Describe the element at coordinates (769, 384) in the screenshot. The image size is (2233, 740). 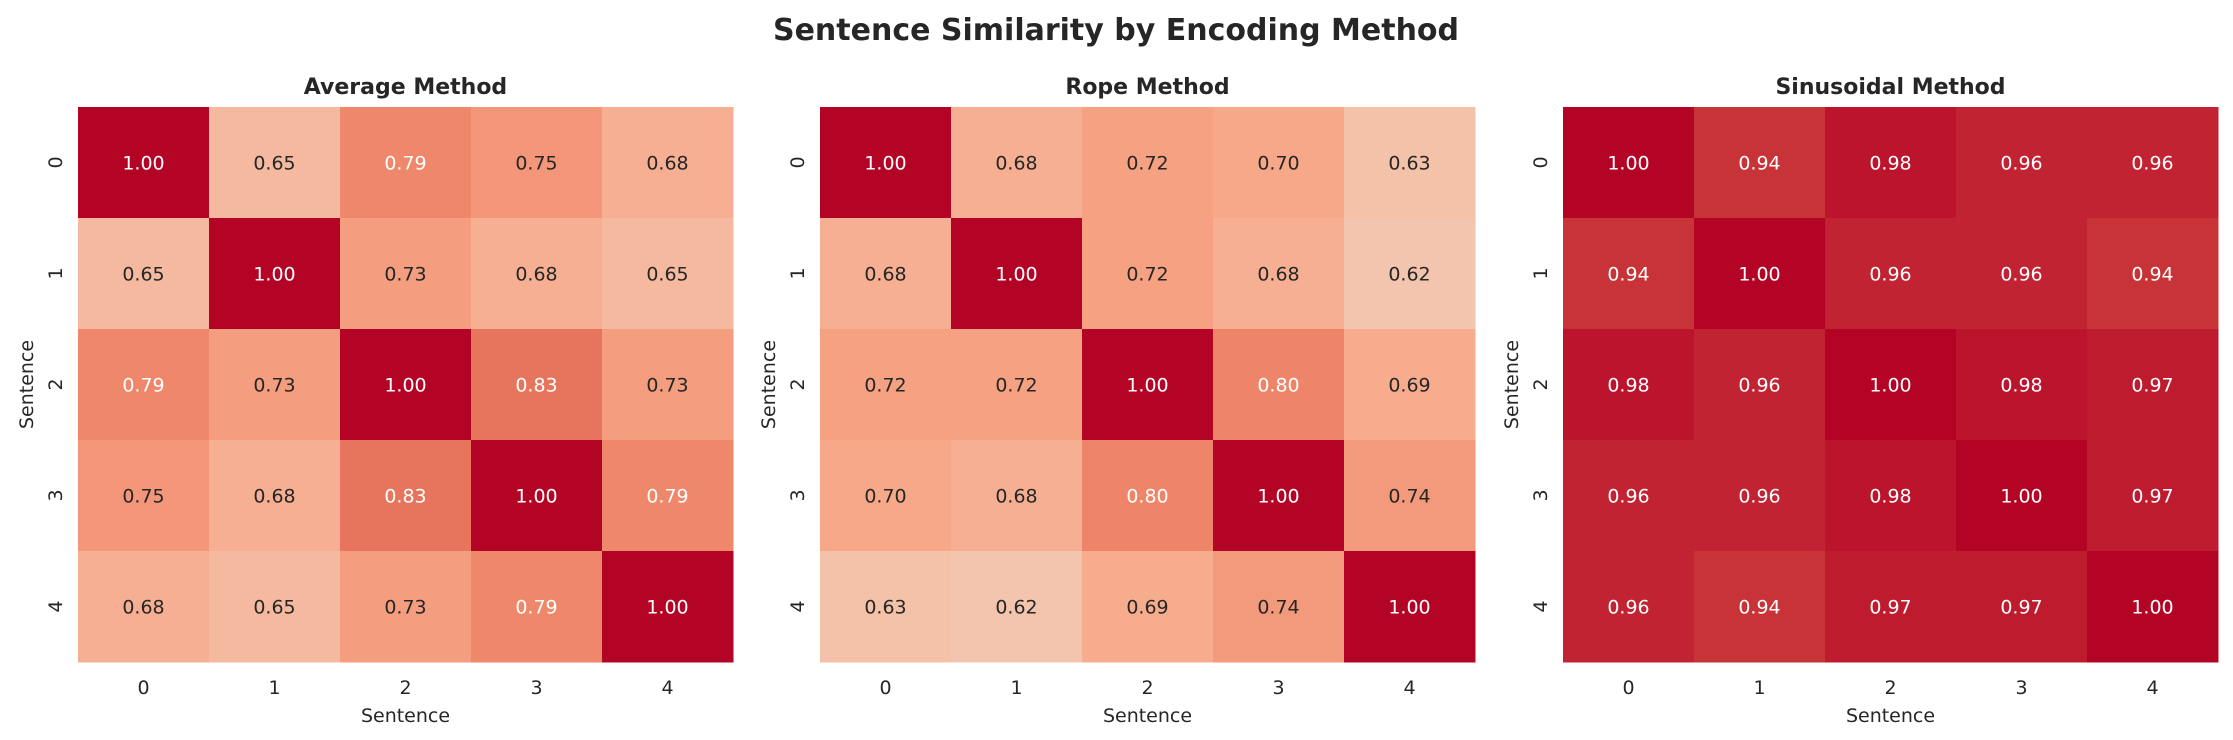
I see `y-axis-label: Sentence` at that location.